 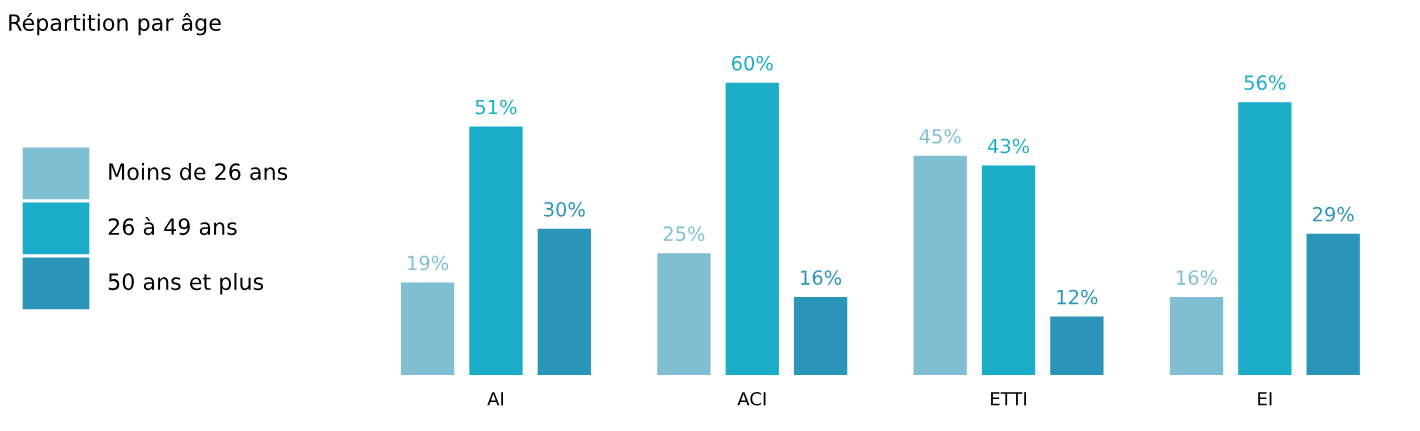 I want to click on text: Répartition par âge, so click(x=115, y=24).